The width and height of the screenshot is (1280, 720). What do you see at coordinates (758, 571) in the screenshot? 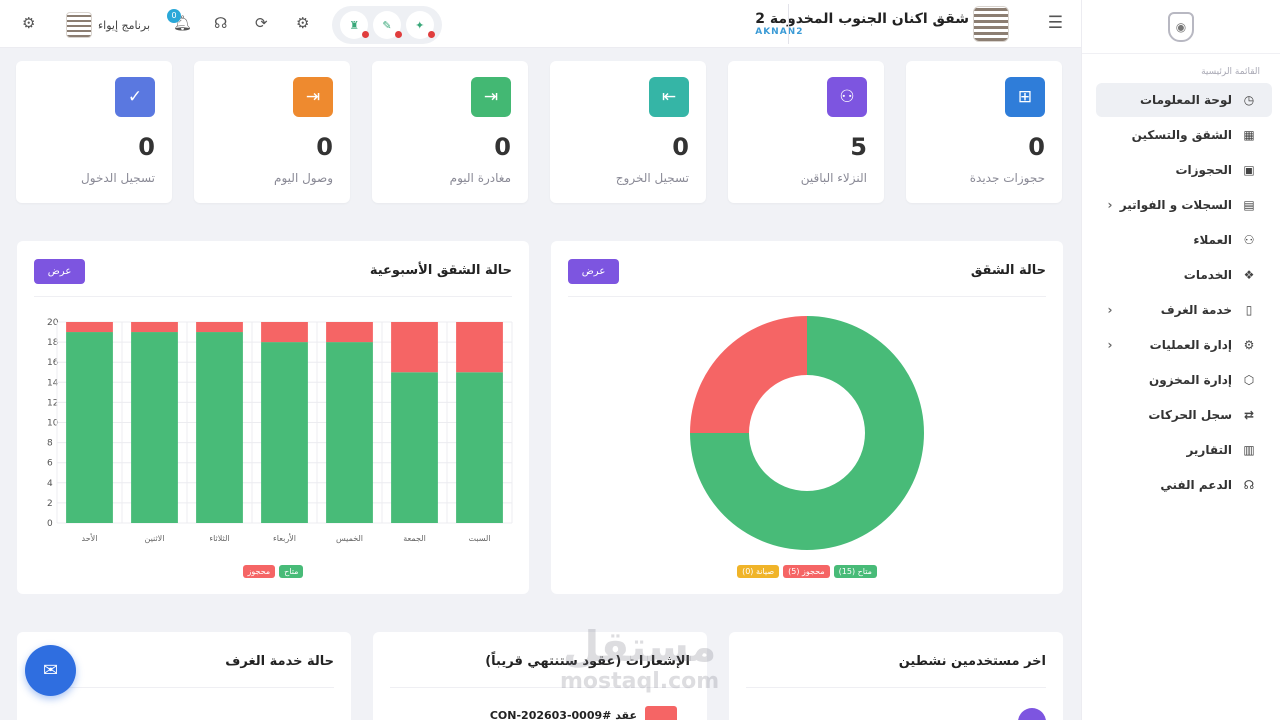
I see `legend-item: صيانة (0)` at bounding box center [758, 571].